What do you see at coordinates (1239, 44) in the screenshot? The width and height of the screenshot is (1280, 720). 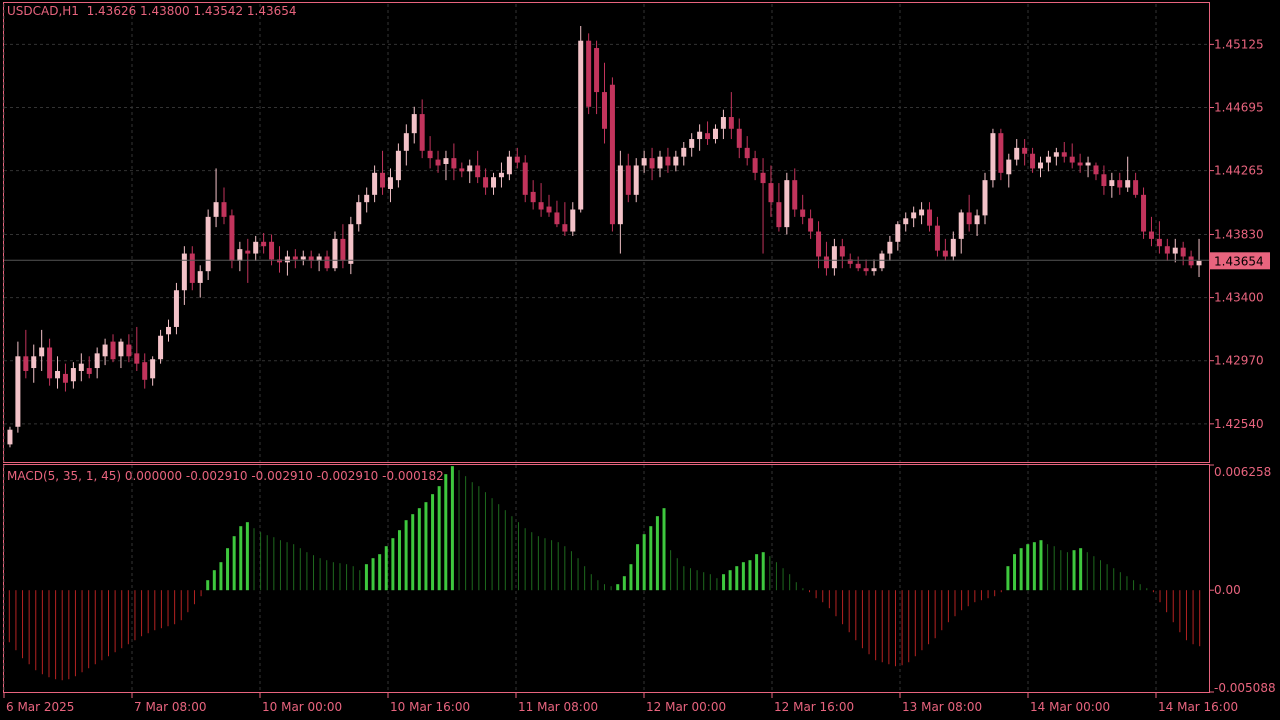 I see `y-tick-label: 1.45125` at bounding box center [1239, 44].